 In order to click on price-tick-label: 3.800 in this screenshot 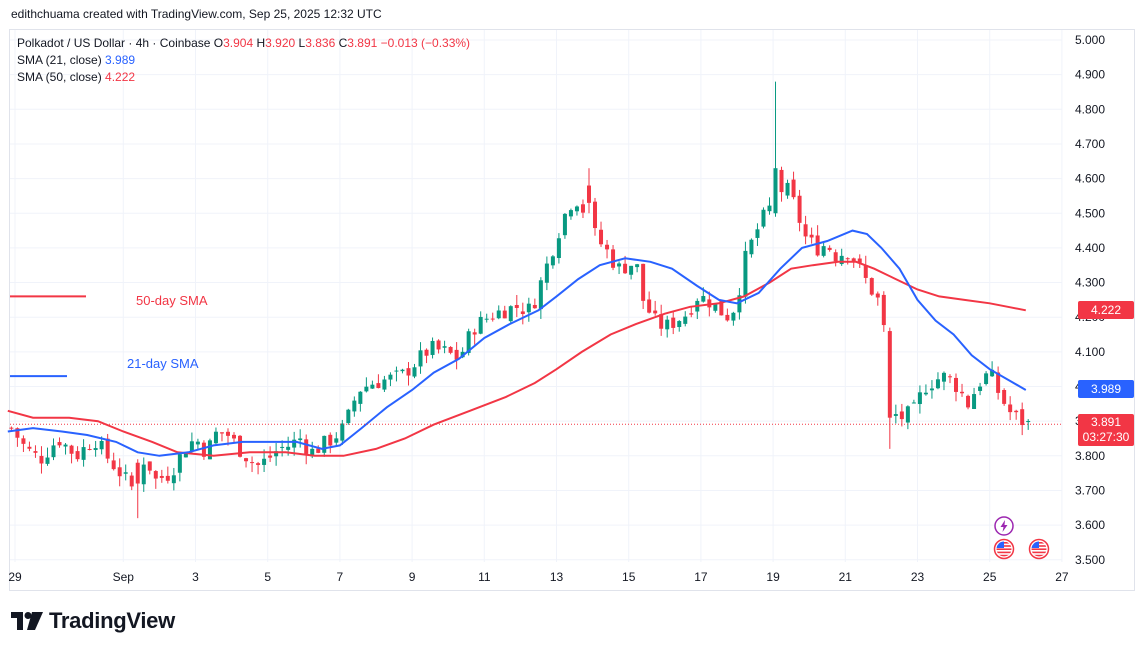, I will do `click(1090, 456)`.